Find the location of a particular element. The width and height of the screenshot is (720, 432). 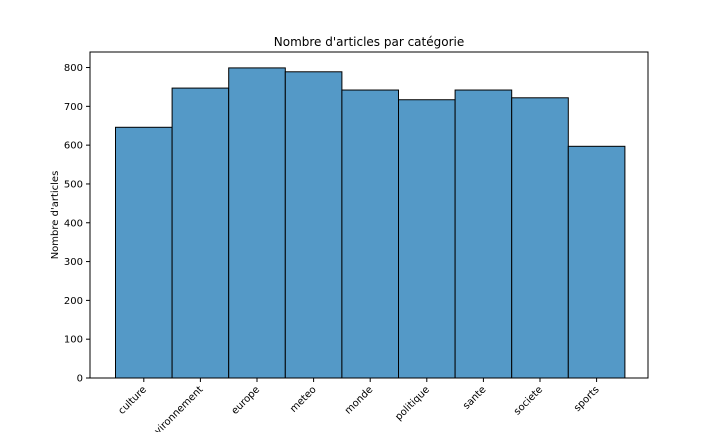

x-tick-label-meteo: meteo is located at coordinates (303, 399).